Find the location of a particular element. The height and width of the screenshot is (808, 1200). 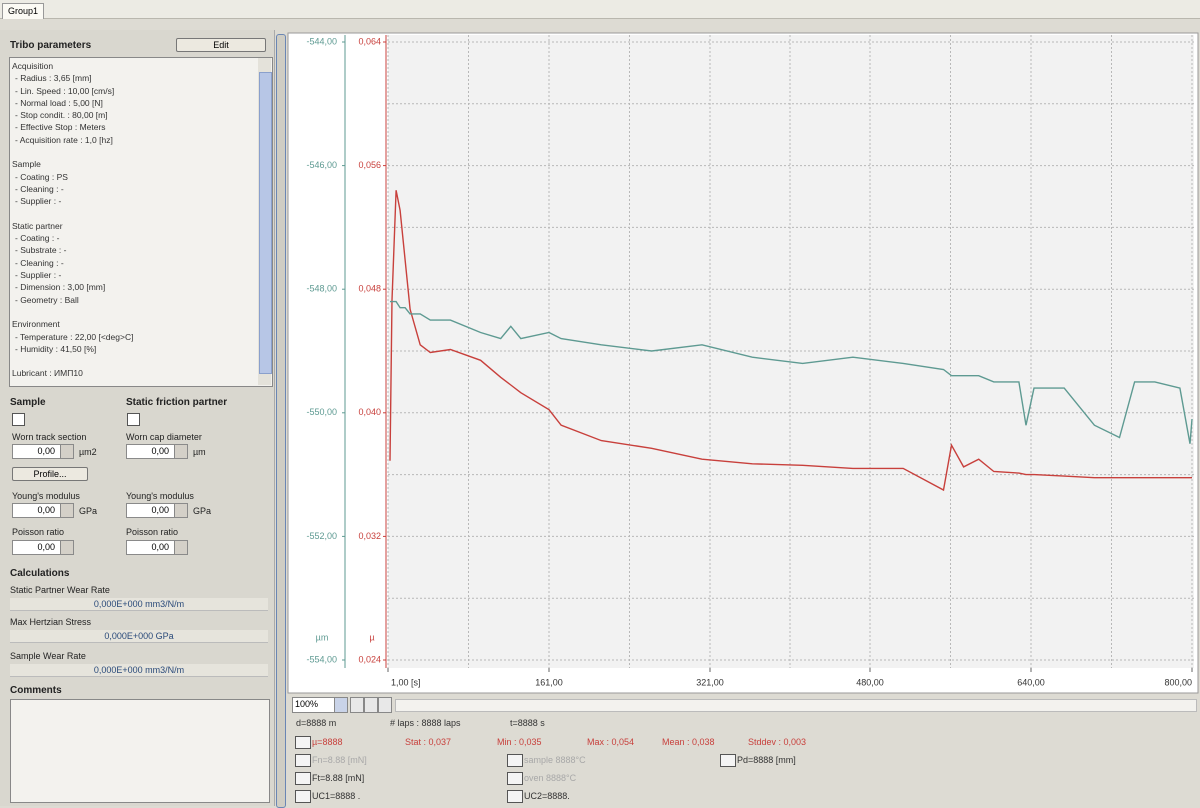

x-tick-label: 480,00 is located at coordinates (870, 682).